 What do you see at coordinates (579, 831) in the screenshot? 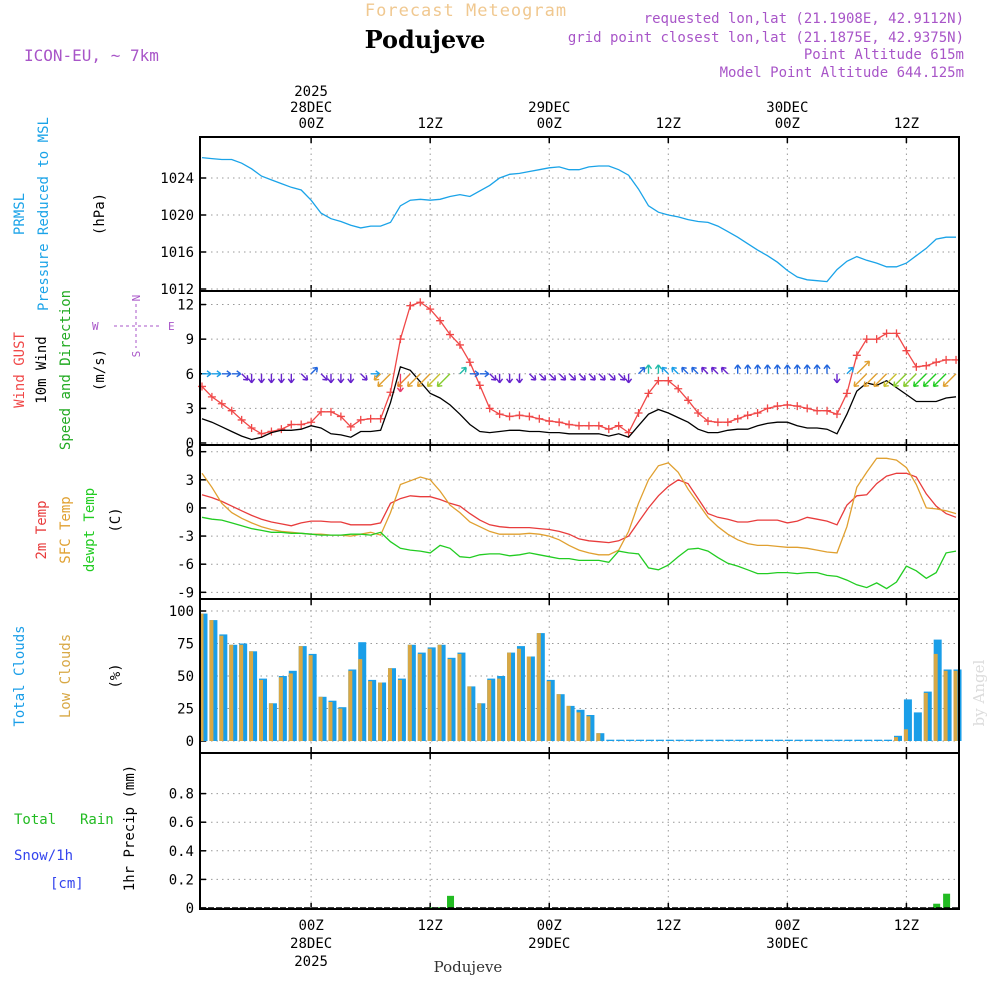
I see `precip-frame` at bounding box center [579, 831].